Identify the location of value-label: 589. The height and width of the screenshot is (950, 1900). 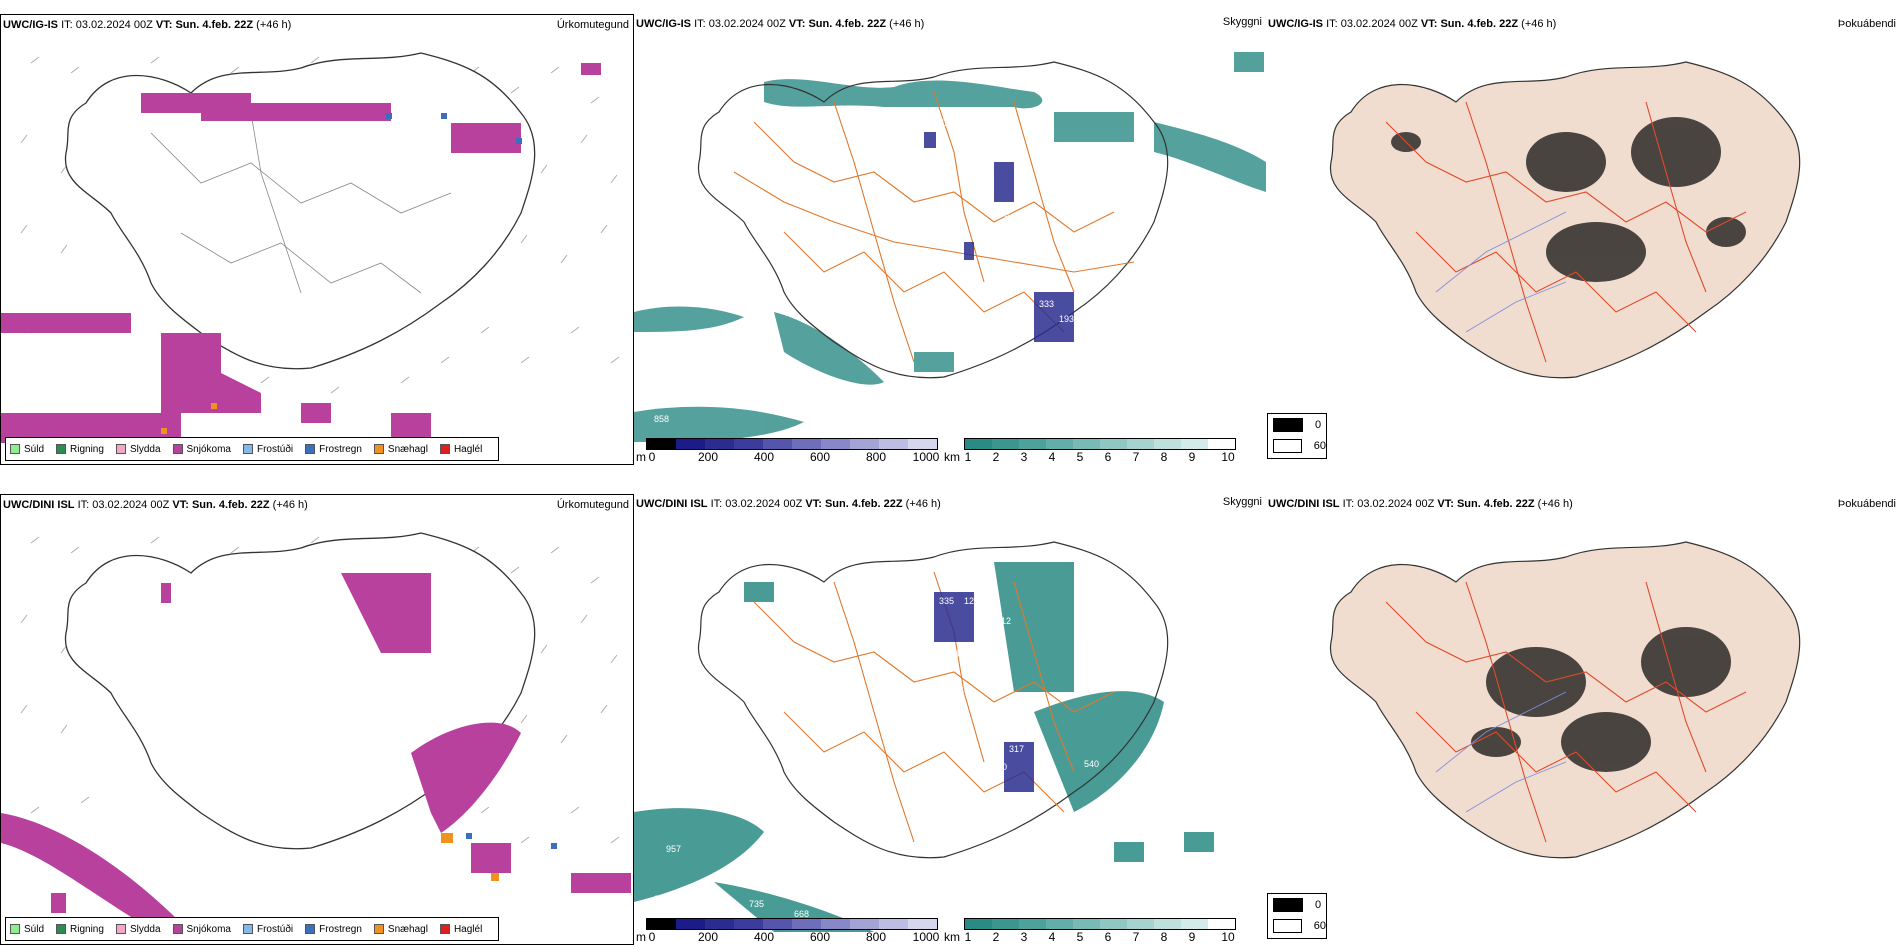
(979, 121).